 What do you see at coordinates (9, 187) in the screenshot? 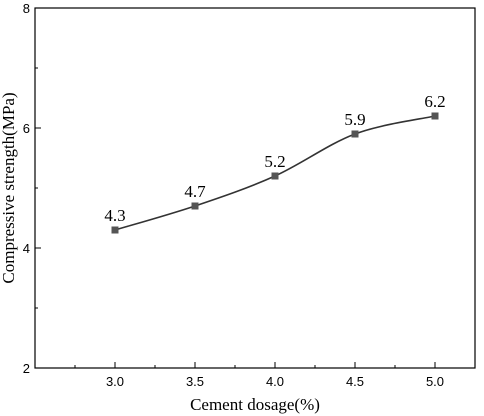
I see `y-axis-title: Compressive strength(MPa)` at bounding box center [9, 187].